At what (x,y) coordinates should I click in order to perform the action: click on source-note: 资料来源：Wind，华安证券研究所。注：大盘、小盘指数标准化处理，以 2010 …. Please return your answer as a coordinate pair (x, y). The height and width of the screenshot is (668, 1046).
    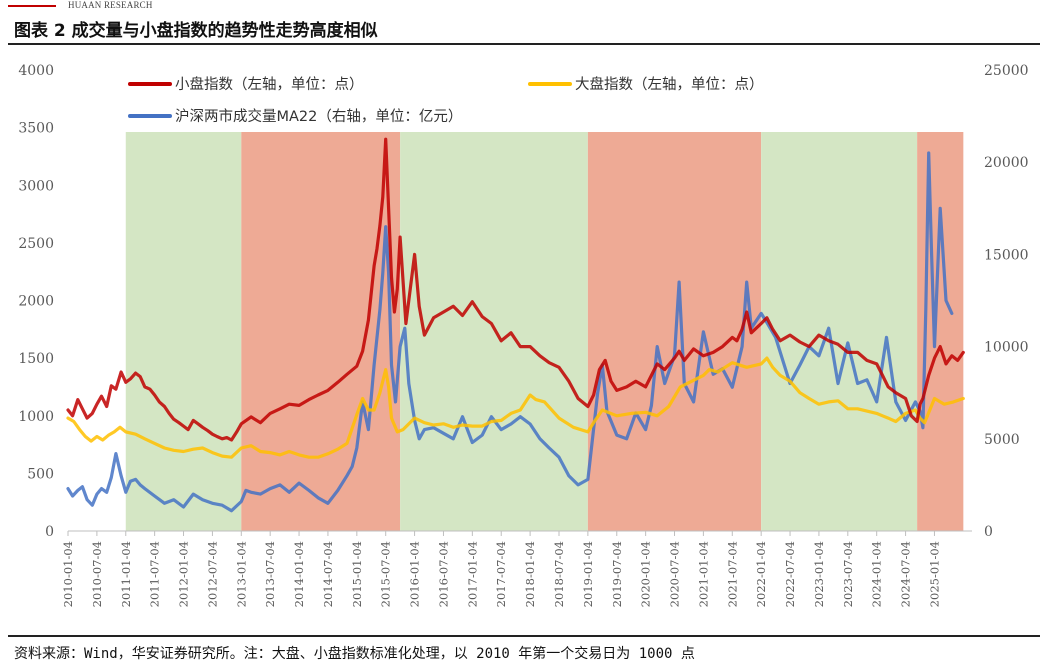
    Looking at the image, I should click on (354, 654).